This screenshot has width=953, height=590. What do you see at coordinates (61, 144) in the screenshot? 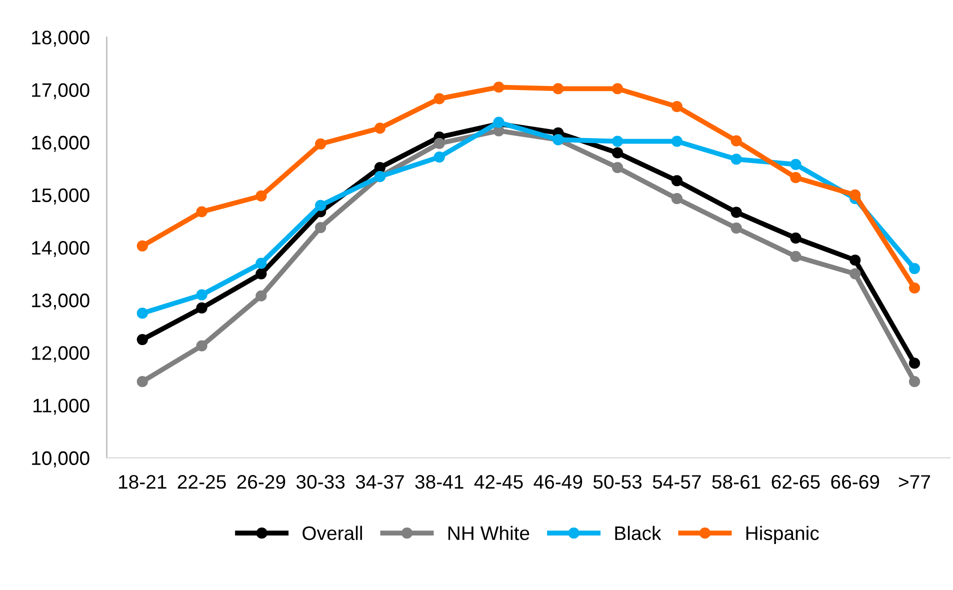
I see `y-tick-label: 16,000` at bounding box center [61, 144].